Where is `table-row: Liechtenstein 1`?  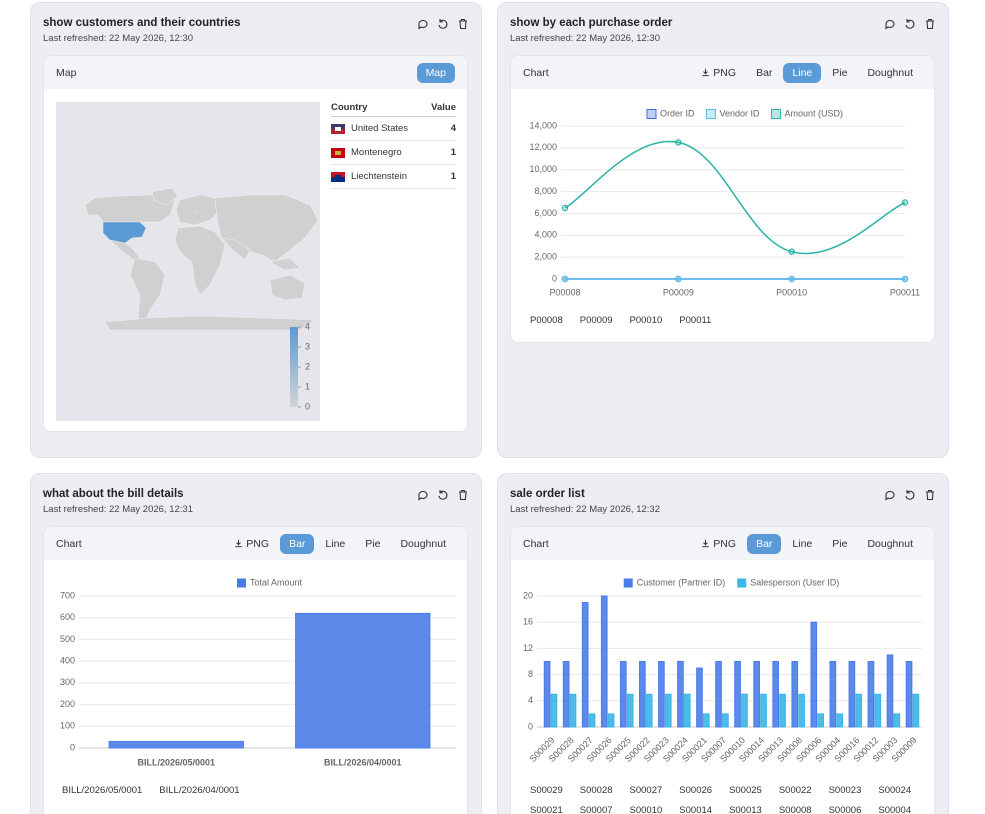 table-row: Liechtenstein 1 is located at coordinates (393, 177).